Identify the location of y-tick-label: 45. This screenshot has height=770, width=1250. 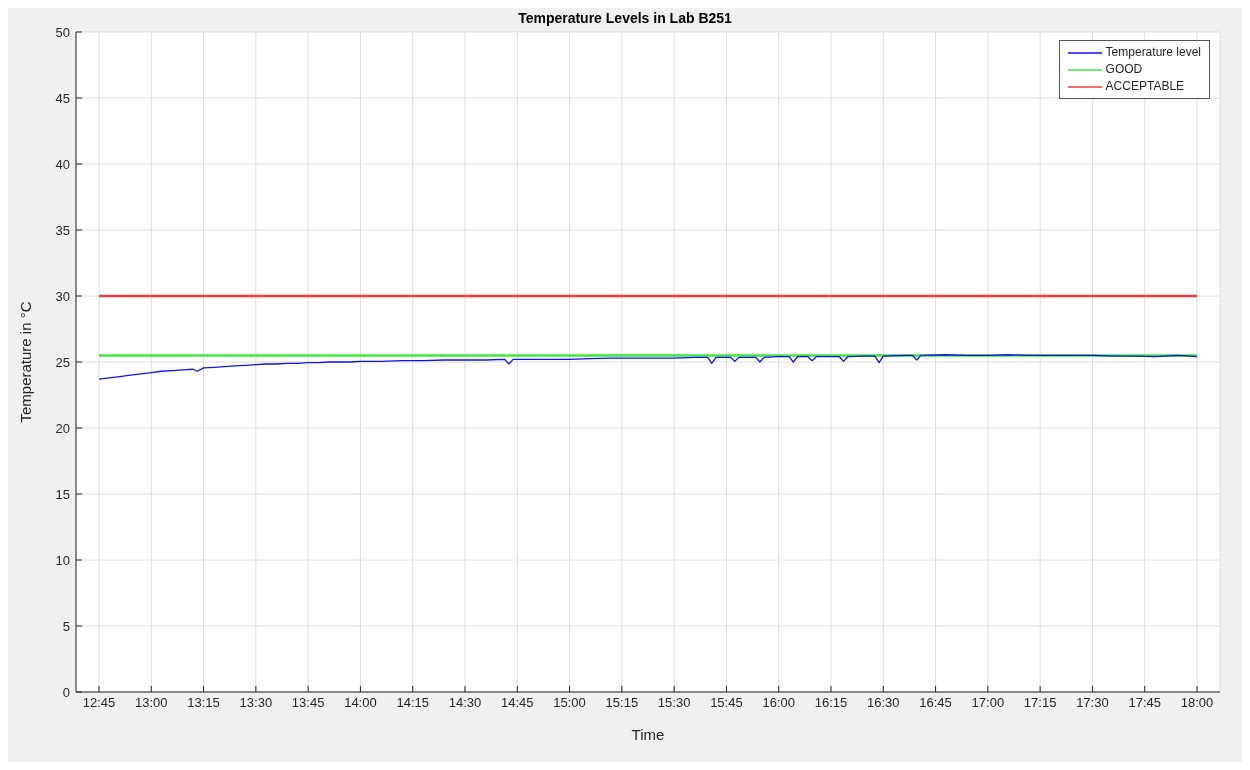
(62, 98).